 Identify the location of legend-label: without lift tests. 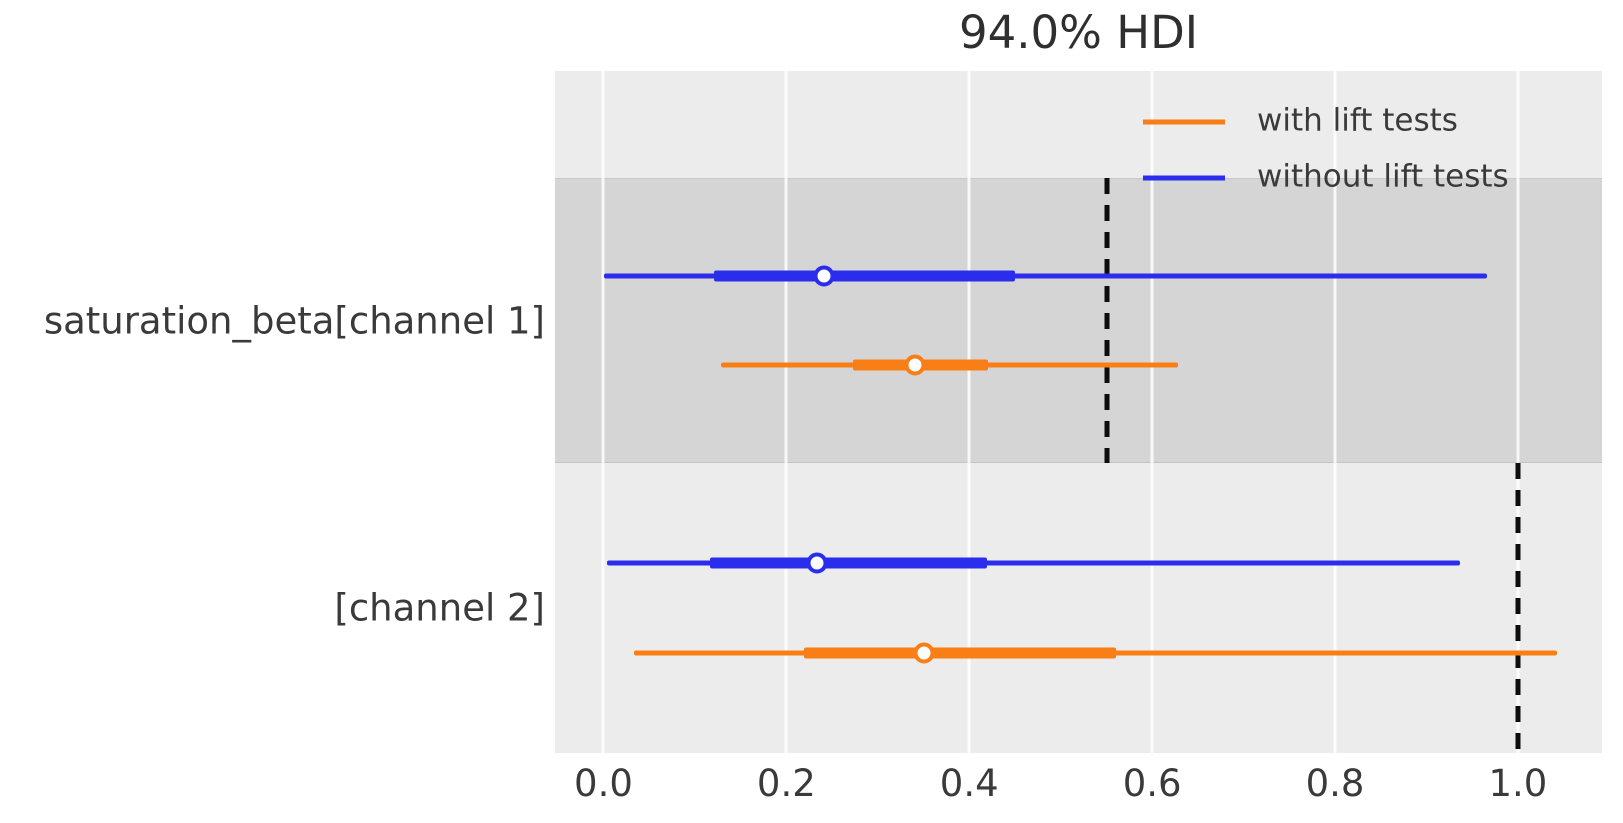
(1383, 176).